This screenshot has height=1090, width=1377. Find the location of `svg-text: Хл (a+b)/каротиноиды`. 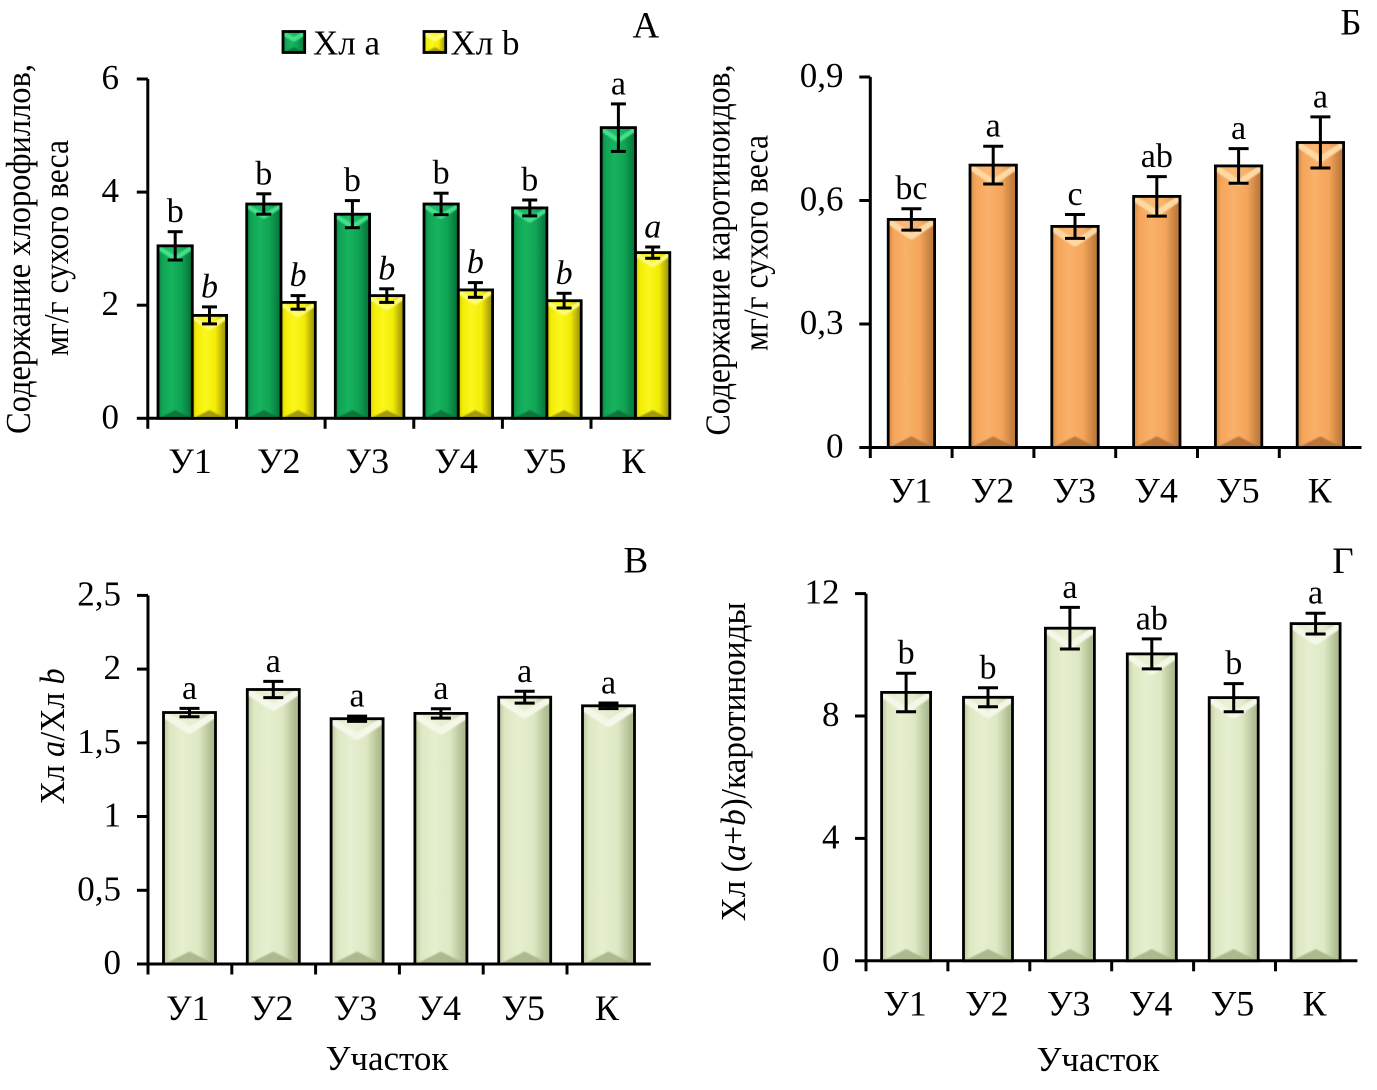

svg-text: Хл (a+b)/каротиноиды is located at coordinates (733, 761).